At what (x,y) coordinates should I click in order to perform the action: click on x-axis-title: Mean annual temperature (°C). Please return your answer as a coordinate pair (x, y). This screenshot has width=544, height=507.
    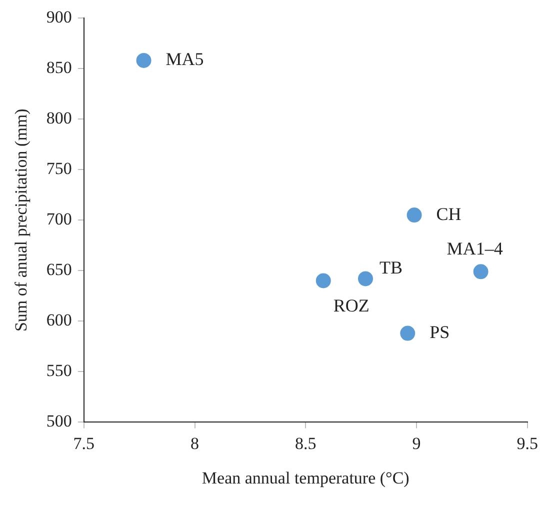
    Looking at the image, I should click on (306, 478).